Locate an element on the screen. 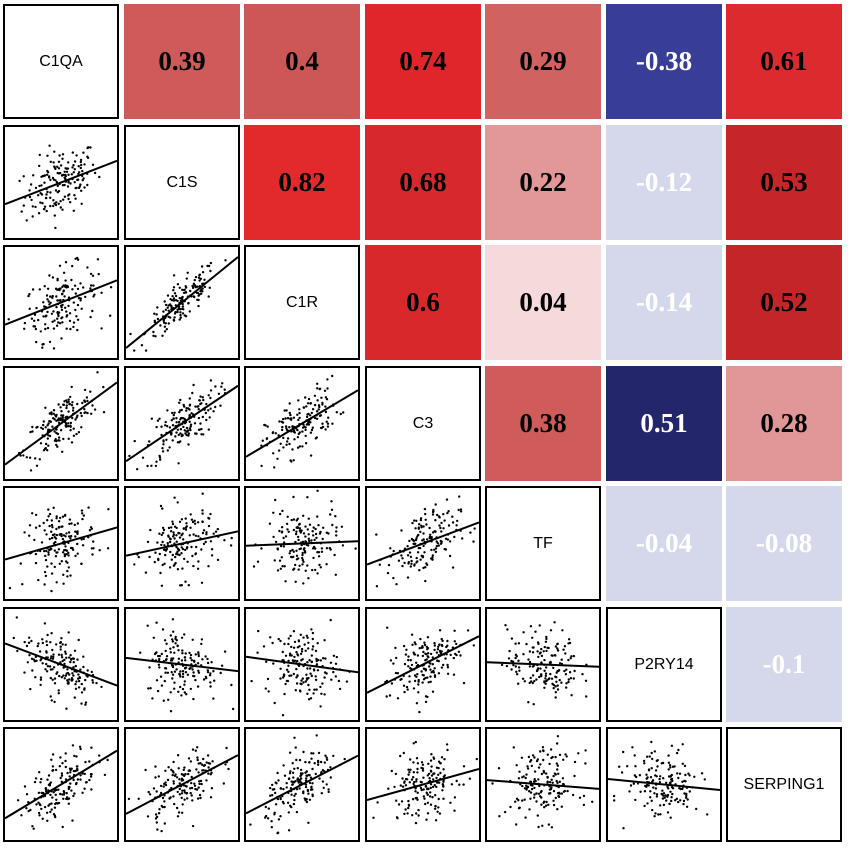 Image resolution: width=850 pixels, height=848 pixels. correlation-value: -0.04 is located at coordinates (664, 543).